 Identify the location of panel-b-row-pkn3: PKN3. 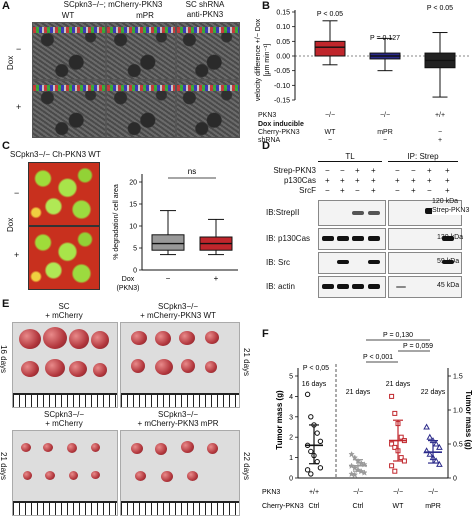
(267, 115).